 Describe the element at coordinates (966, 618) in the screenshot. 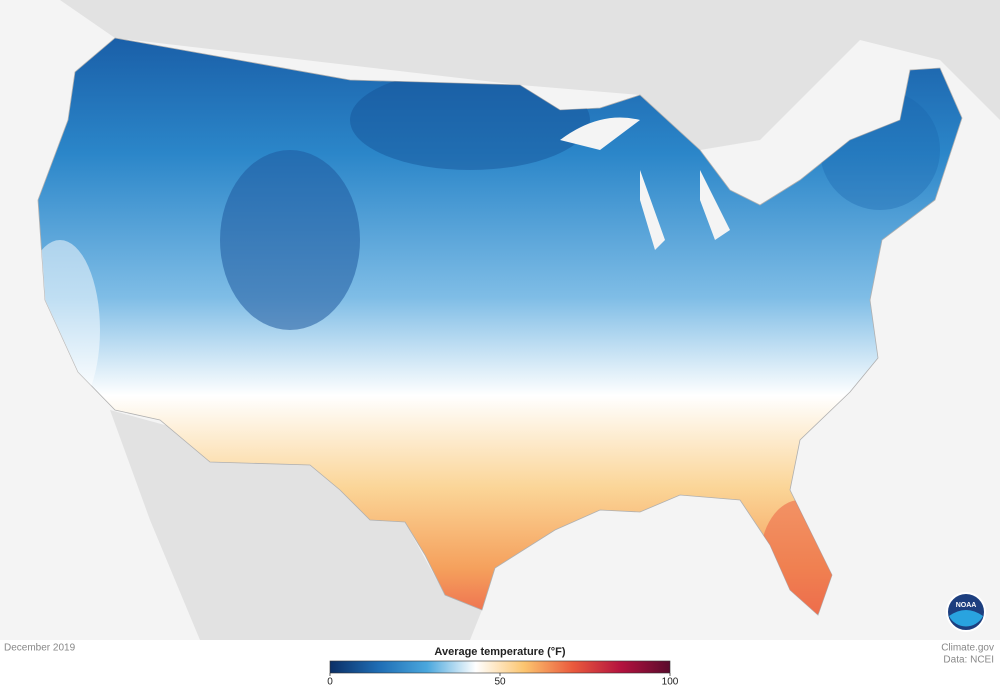

I see `noaa-logo-wave` at that location.